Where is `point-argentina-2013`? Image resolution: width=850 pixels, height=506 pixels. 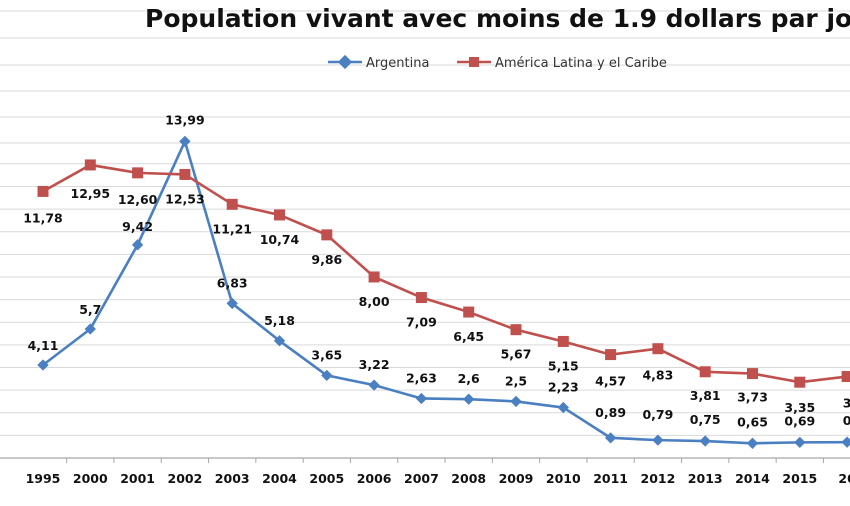 point-argentina-2013 is located at coordinates (705, 441).